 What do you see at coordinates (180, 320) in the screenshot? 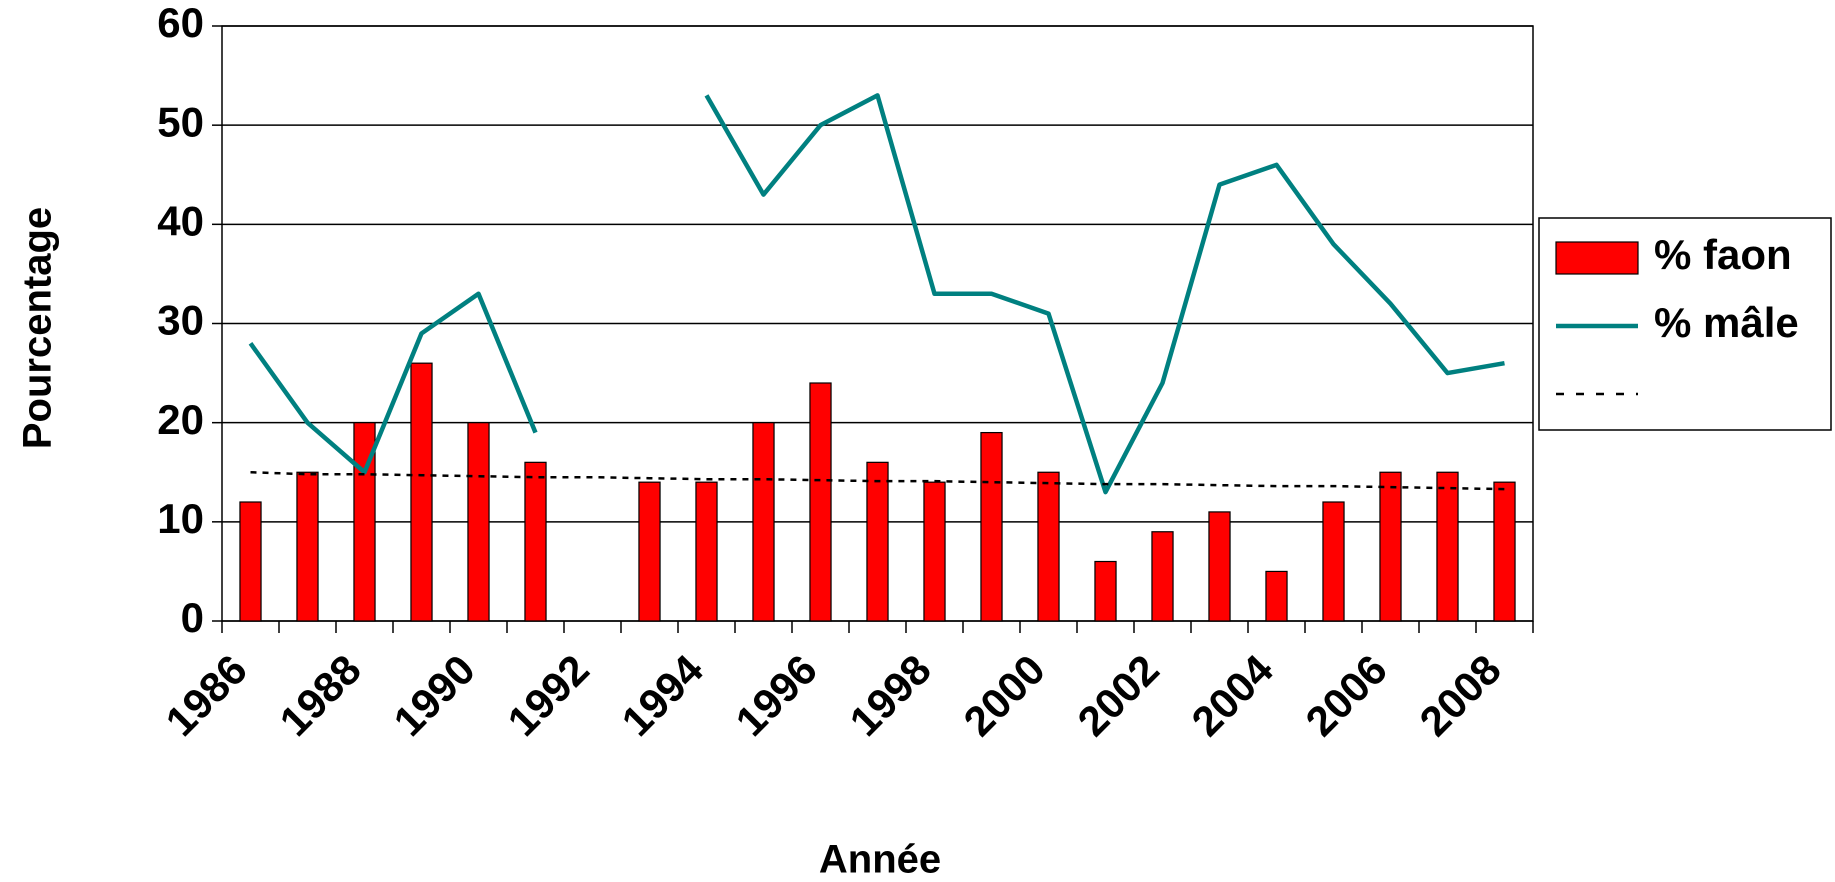
I see `y-tick-label: 30` at bounding box center [180, 320].